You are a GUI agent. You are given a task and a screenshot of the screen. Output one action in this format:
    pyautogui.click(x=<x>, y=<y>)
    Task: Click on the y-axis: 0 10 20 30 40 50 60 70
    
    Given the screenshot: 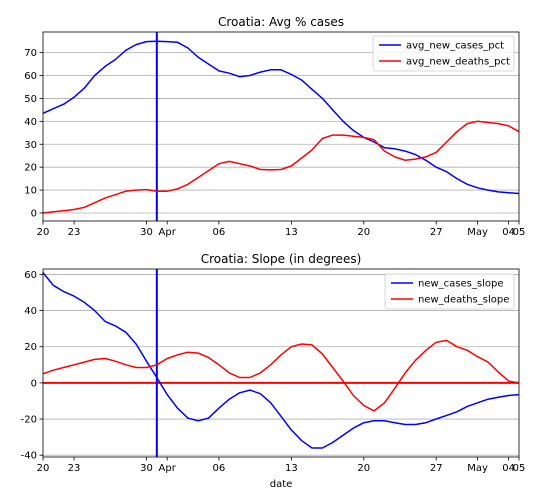 What is the action you would take?
    pyautogui.click(x=33, y=133)
    